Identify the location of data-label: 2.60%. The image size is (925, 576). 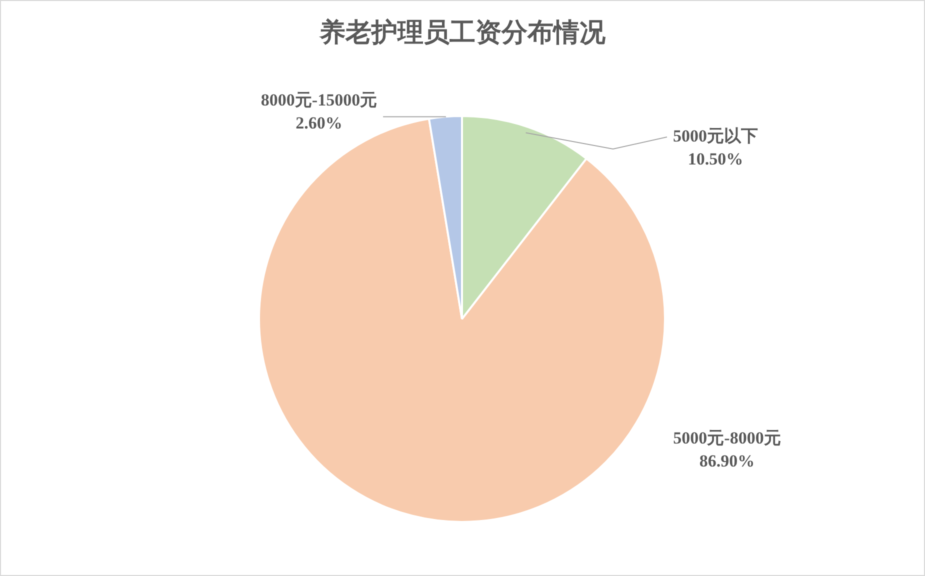
(319, 122).